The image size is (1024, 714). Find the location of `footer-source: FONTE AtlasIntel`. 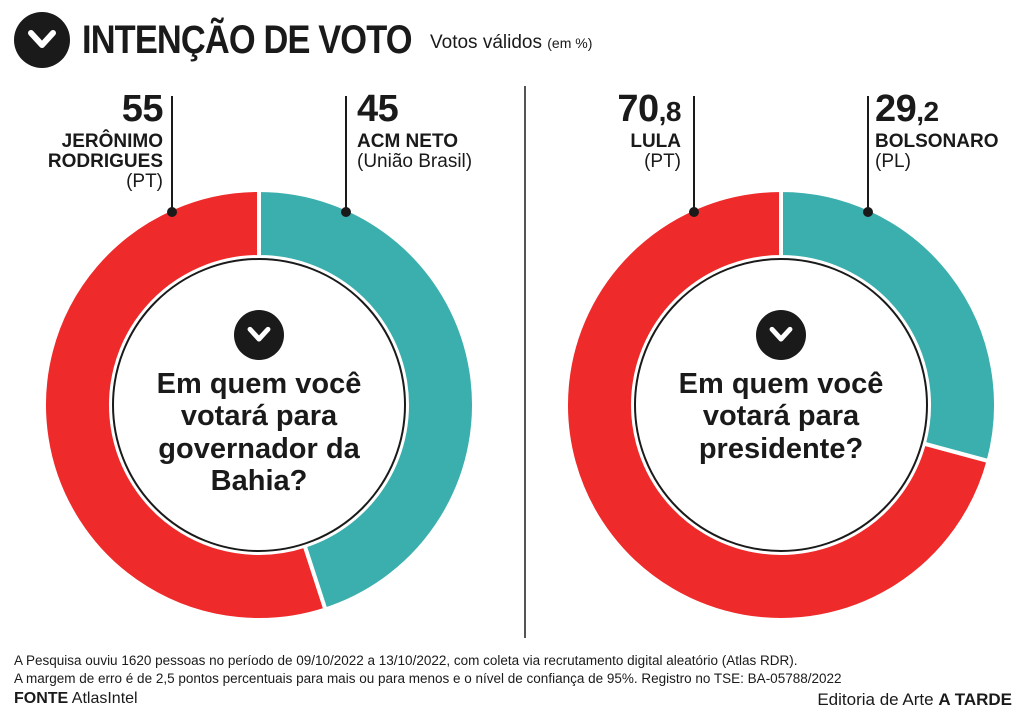

footer-source: FONTE AtlasIntel is located at coordinates (76, 699).